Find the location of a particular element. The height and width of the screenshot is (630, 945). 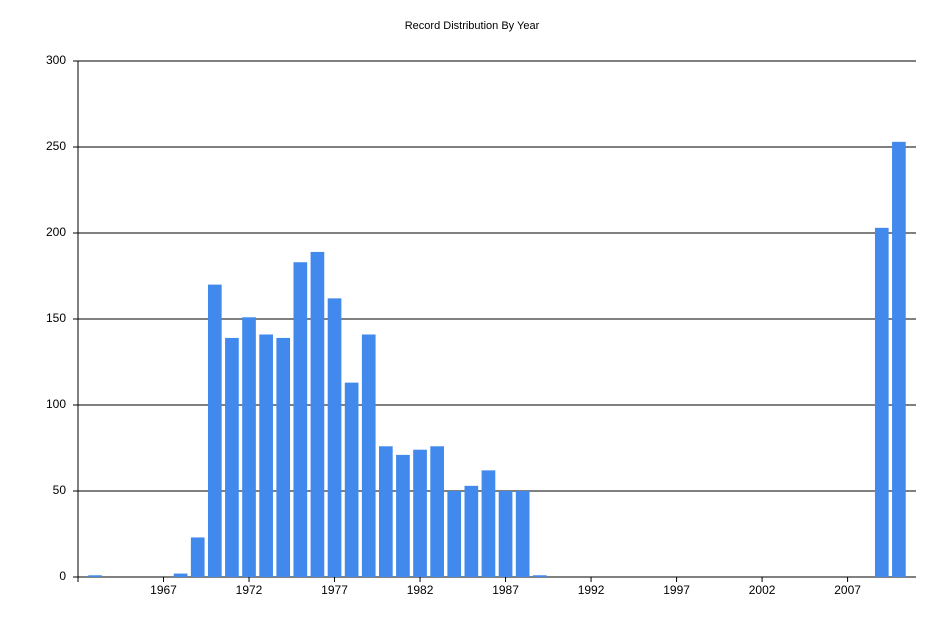

x-tick-label: 1967 is located at coordinates (163, 590).